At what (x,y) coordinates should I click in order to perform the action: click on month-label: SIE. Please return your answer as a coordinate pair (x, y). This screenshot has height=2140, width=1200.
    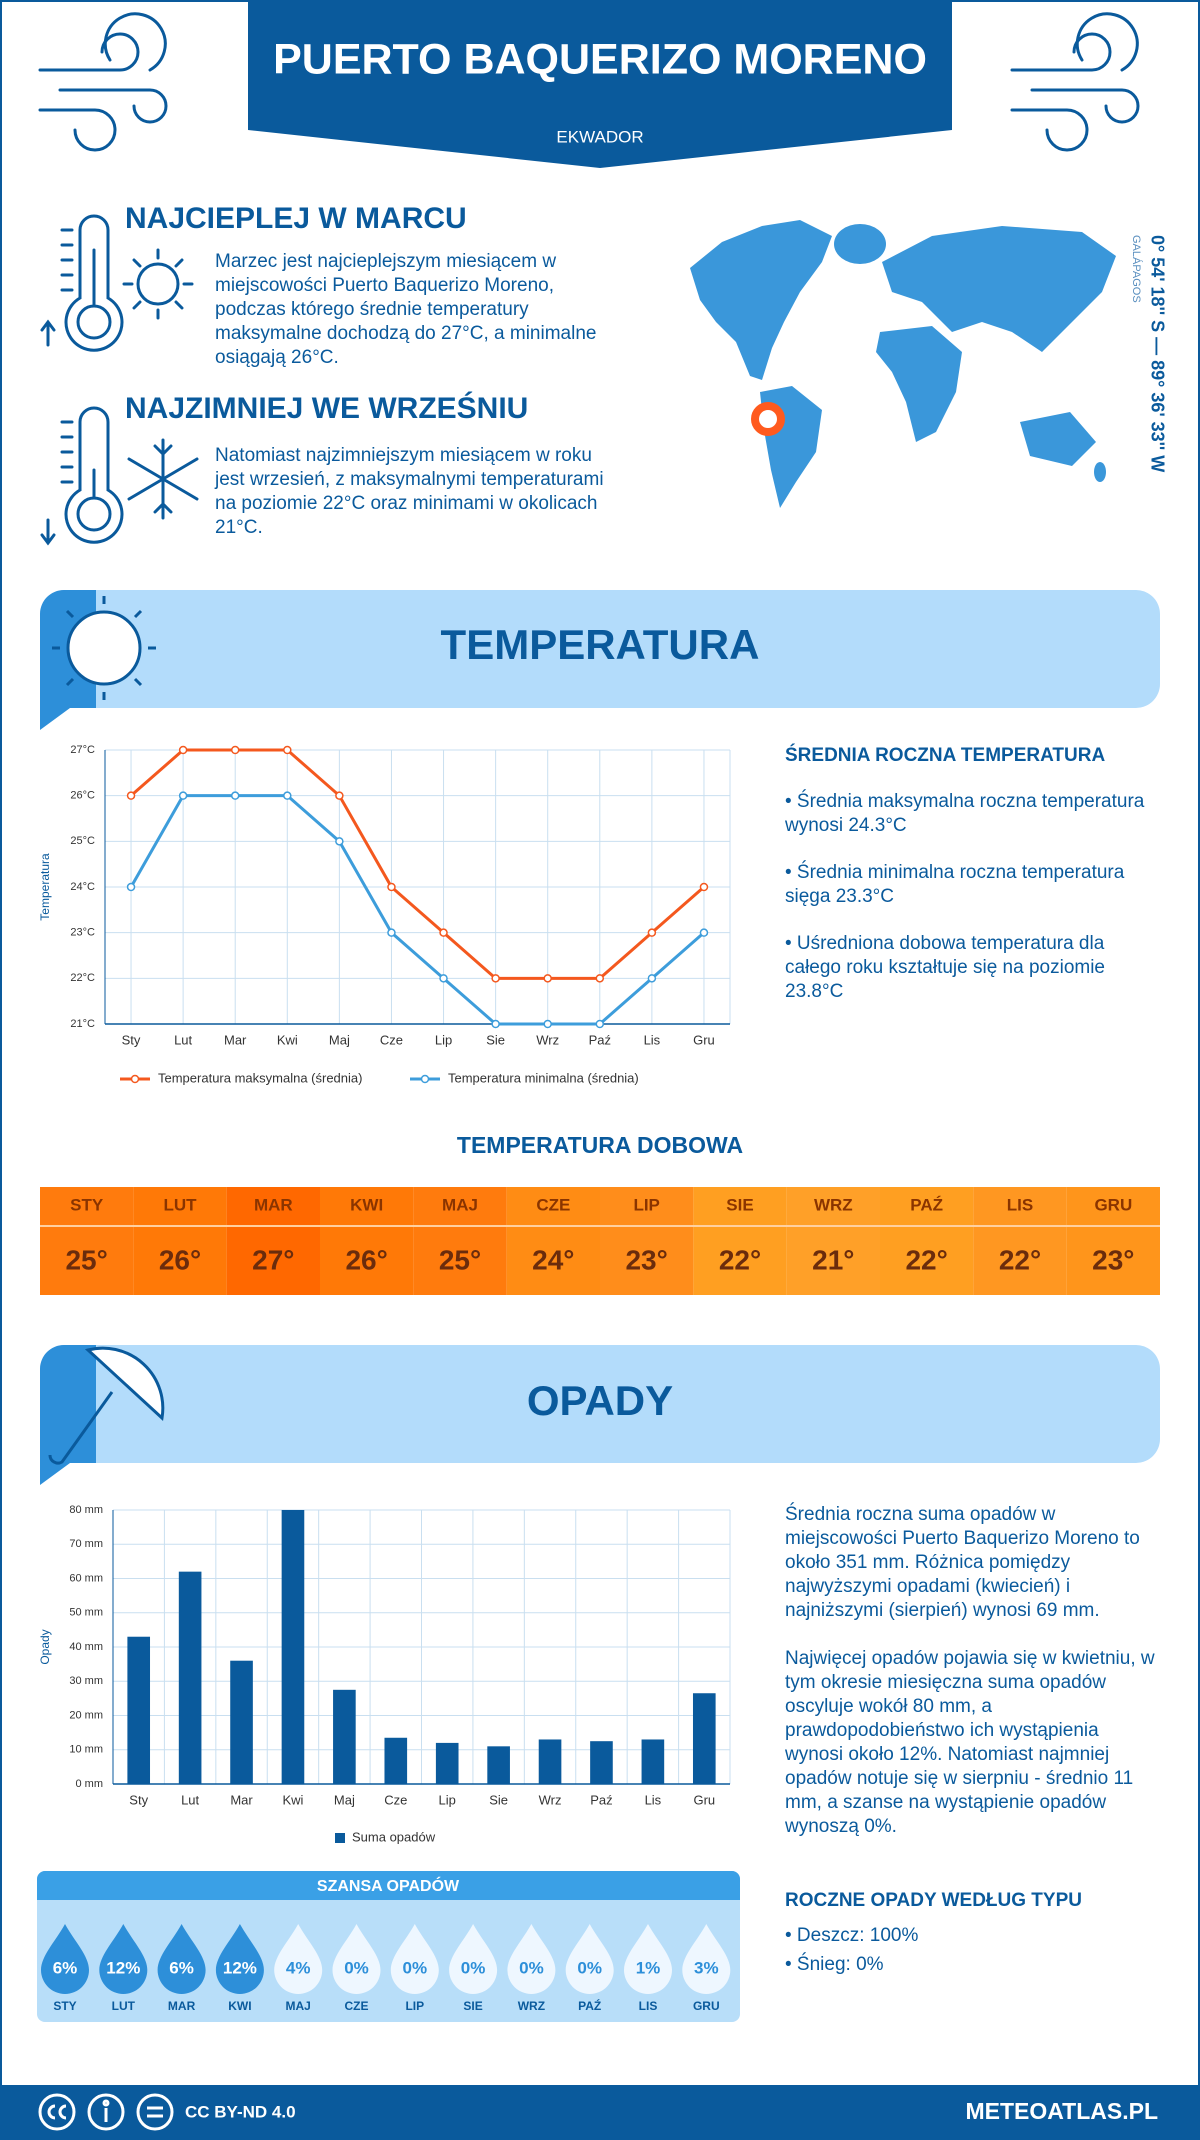
    Looking at the image, I should click on (739, 1204).